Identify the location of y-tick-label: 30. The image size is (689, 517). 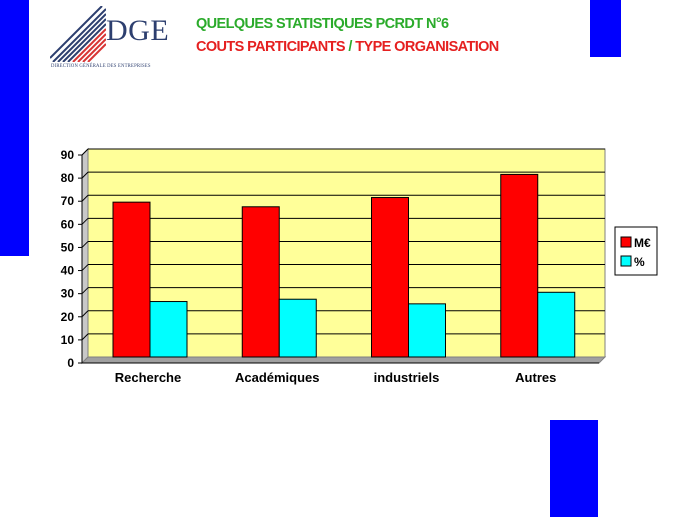
(68, 294).